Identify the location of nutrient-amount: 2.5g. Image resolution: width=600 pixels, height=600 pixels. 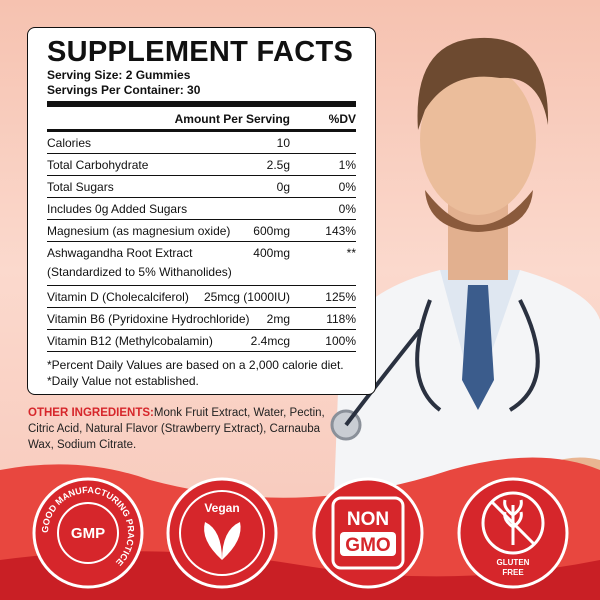
(278, 165).